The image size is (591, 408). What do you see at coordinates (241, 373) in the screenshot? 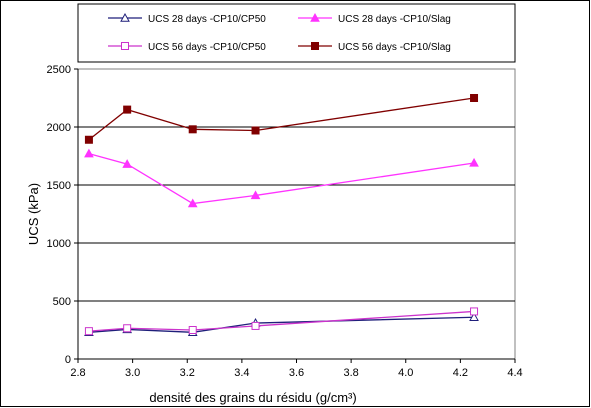
I see `x-tick-label: 3.4` at bounding box center [241, 373].